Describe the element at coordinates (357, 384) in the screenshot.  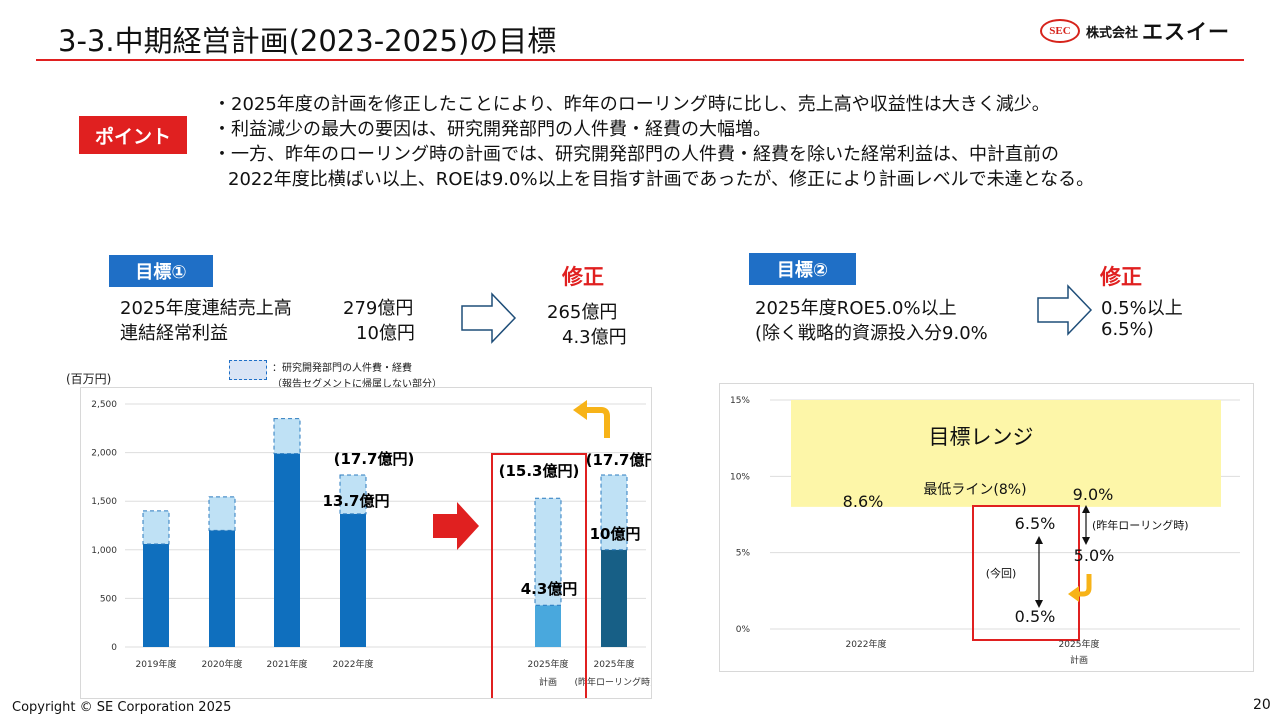
I see `legend-line-2: （報告セグメントに帰属しない部分）` at that location.